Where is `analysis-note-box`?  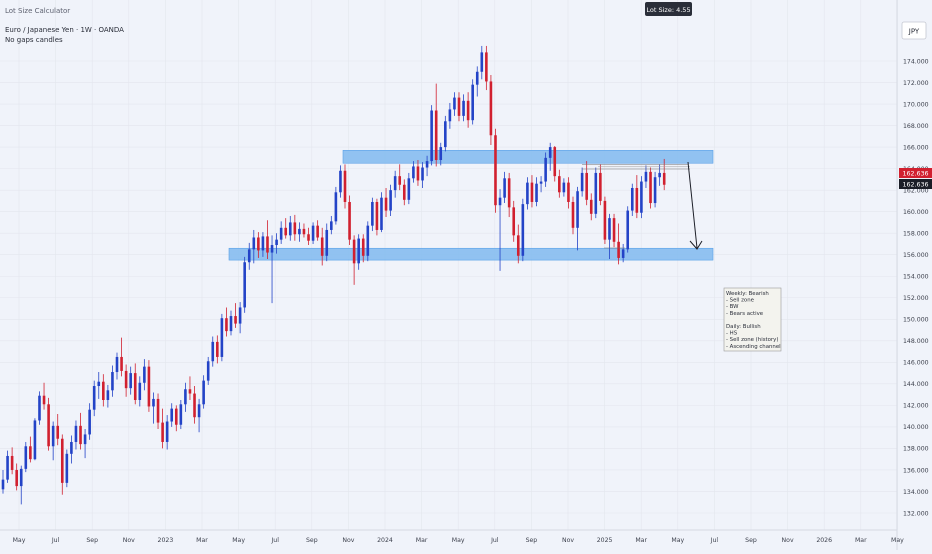 analysis-note-box is located at coordinates (752, 319).